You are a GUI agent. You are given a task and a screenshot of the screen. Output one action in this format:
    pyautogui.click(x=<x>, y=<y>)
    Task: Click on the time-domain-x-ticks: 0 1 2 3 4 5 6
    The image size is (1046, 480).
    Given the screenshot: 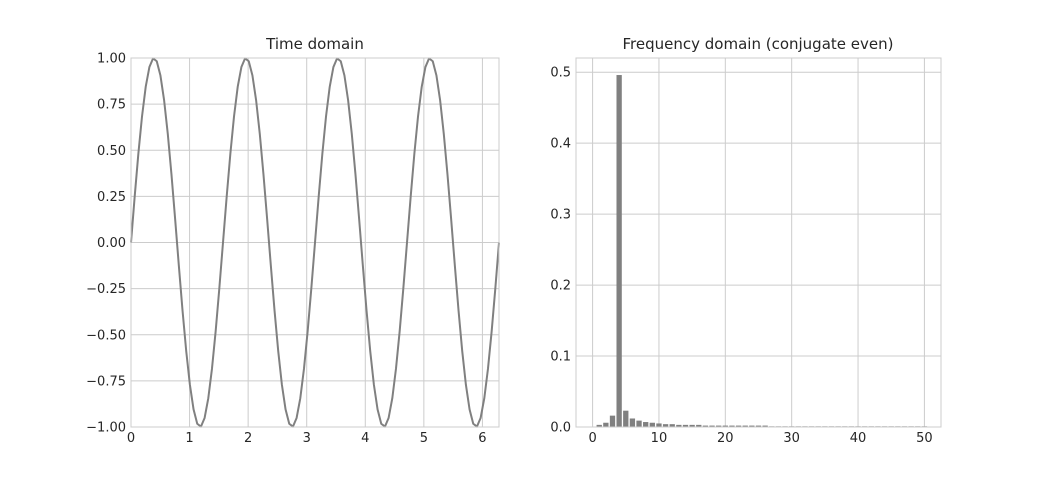 What is the action you would take?
    pyautogui.click(x=307, y=438)
    